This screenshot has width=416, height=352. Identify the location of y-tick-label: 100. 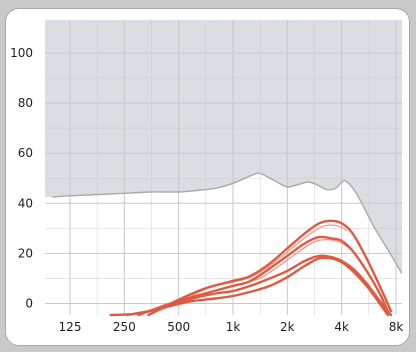
(21, 53).